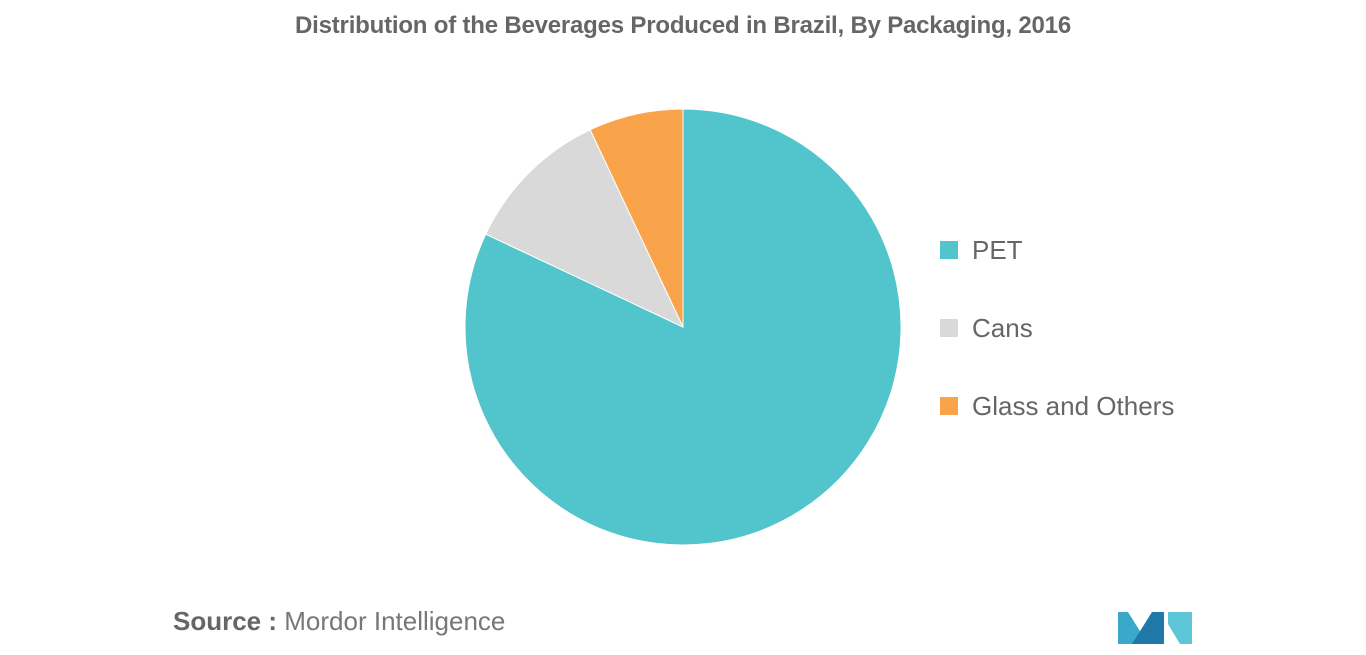  I want to click on source-line: Source : Mordor Intelligence, so click(339, 621).